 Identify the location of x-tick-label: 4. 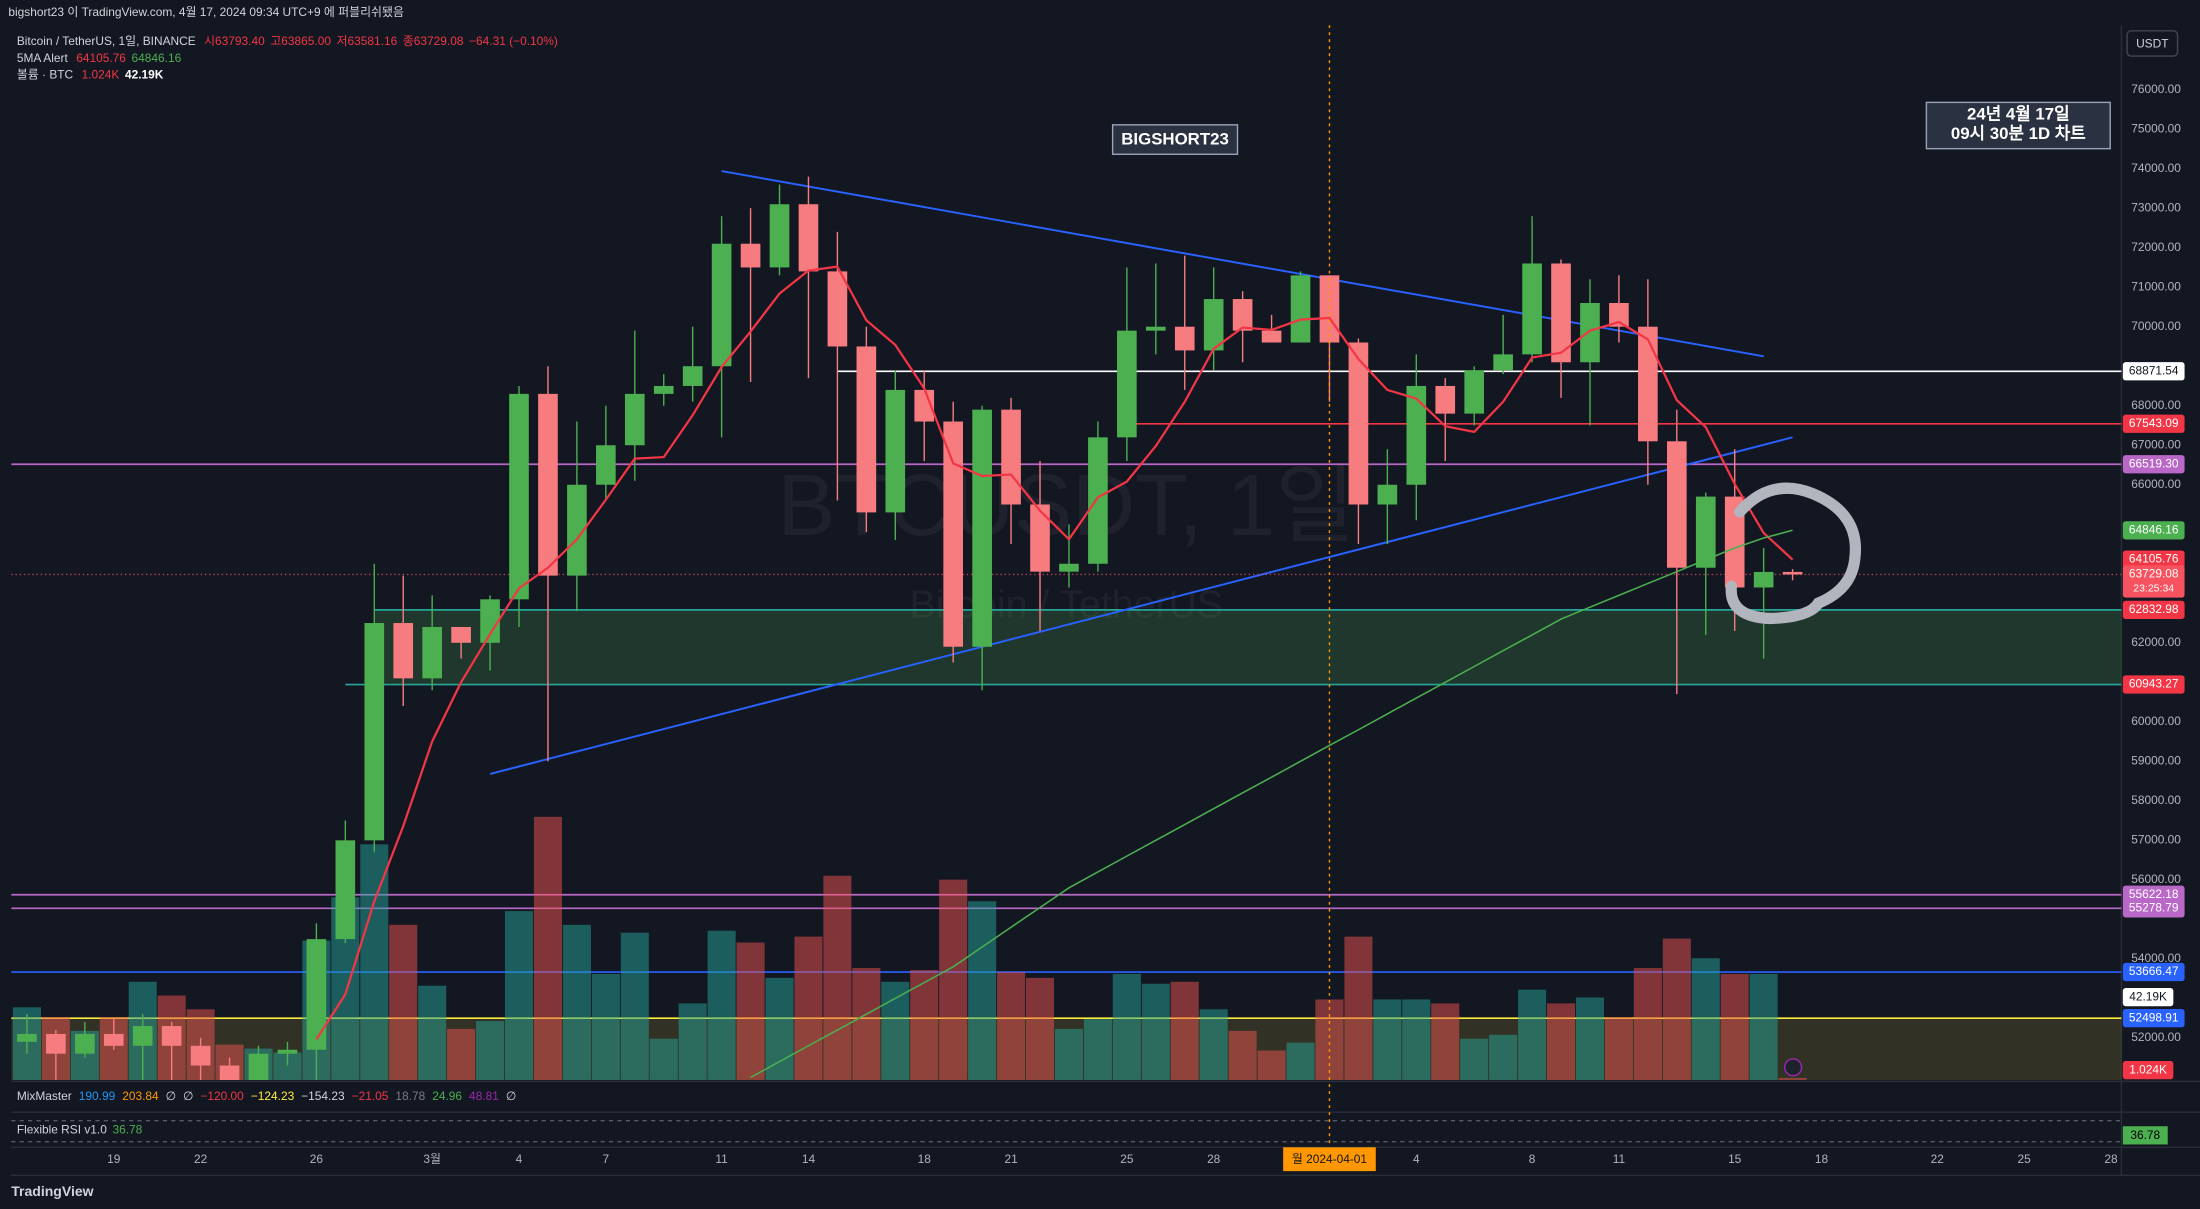
(519, 1159).